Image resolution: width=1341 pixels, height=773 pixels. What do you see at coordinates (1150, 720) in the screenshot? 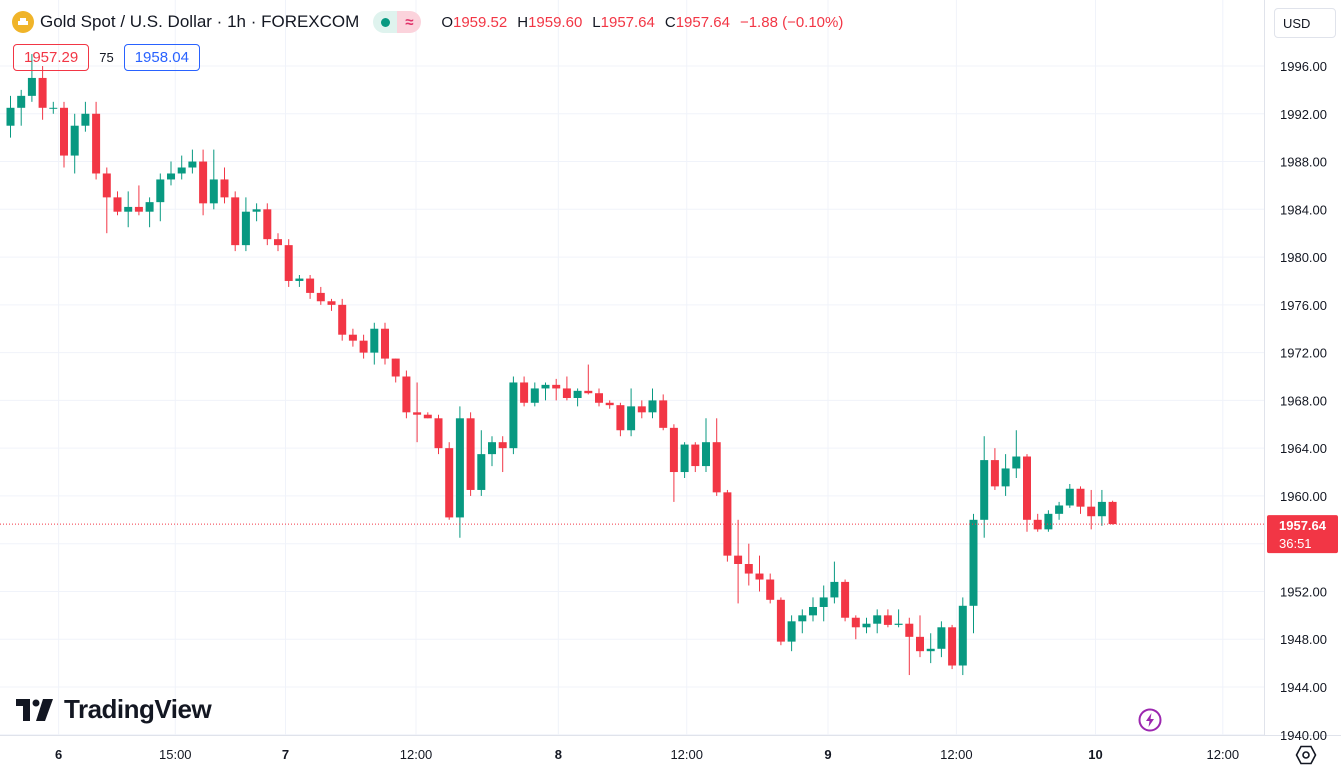
I see `flash-icon` at bounding box center [1150, 720].